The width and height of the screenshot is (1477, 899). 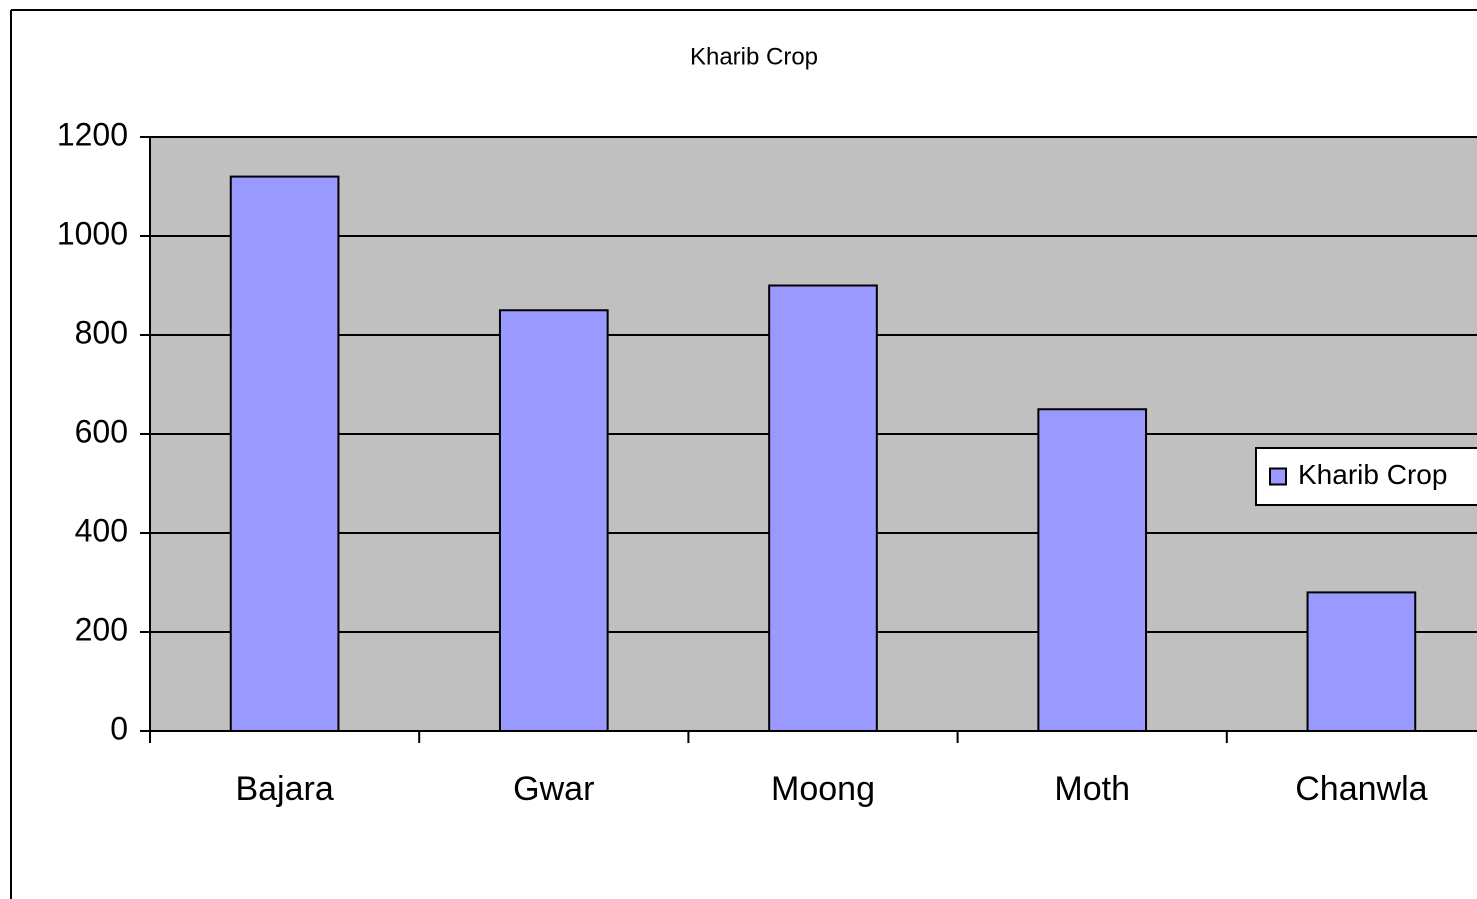 I want to click on x-tick-label: Gwar, so click(x=553, y=789).